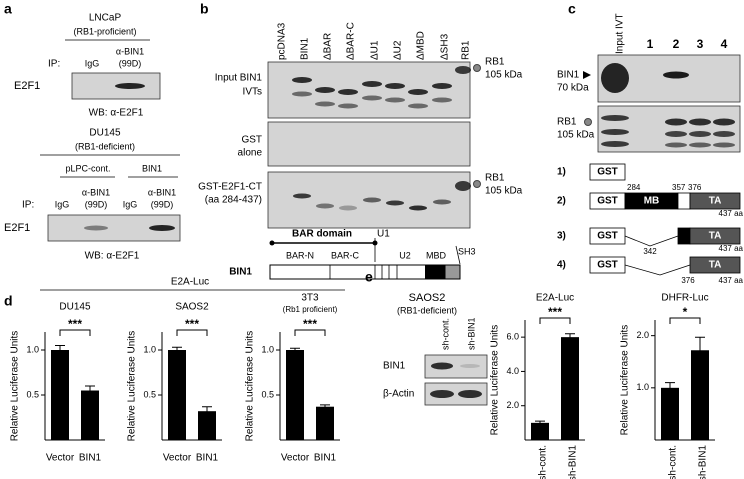  I want to click on label: ΔBAR-C, so click(351, 41).